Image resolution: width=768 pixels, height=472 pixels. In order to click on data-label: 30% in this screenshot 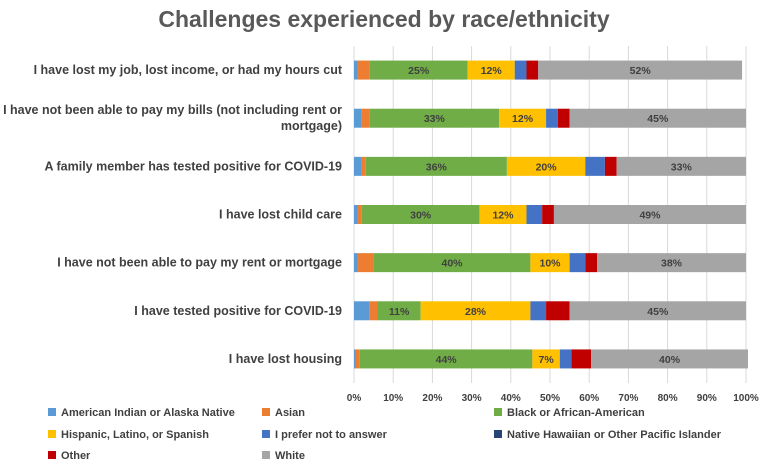, I will do `click(421, 216)`.